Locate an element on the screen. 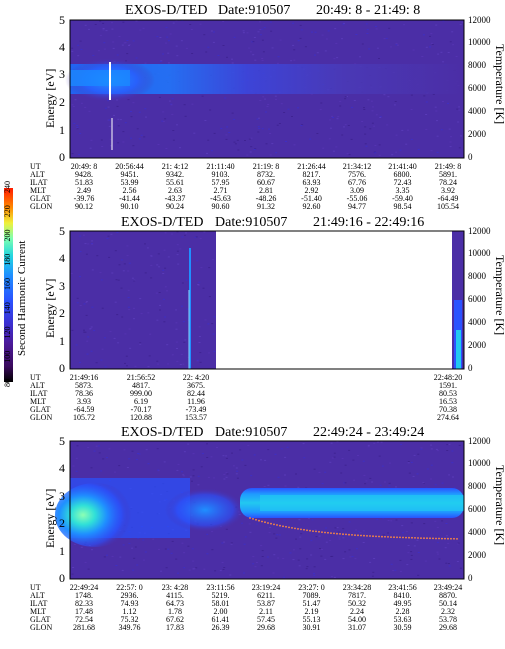  x-table-cell: 2.56 is located at coordinates (130, 190).